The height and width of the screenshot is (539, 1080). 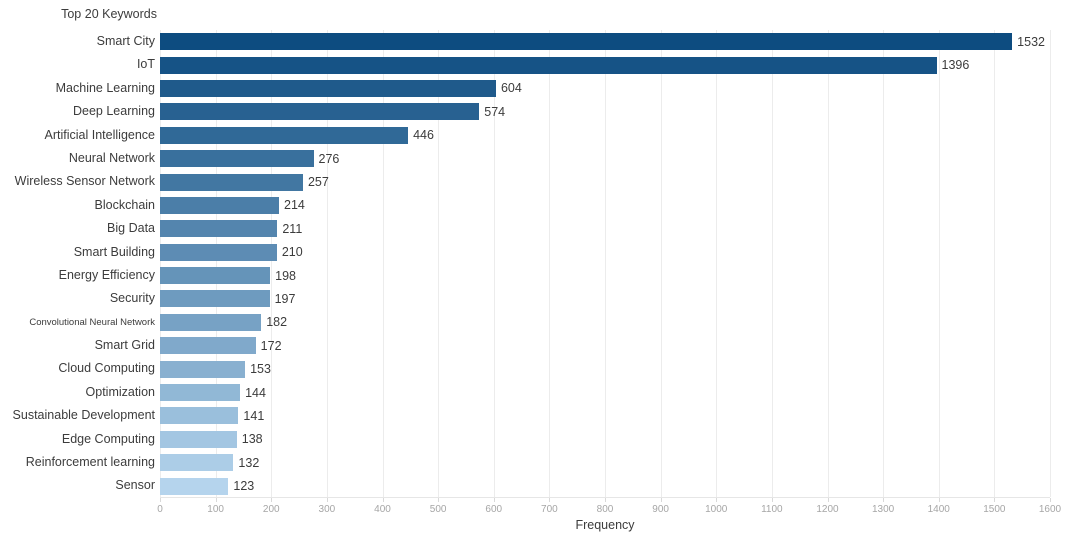 What do you see at coordinates (294, 205) in the screenshot?
I see `bar-value-label: 214` at bounding box center [294, 205].